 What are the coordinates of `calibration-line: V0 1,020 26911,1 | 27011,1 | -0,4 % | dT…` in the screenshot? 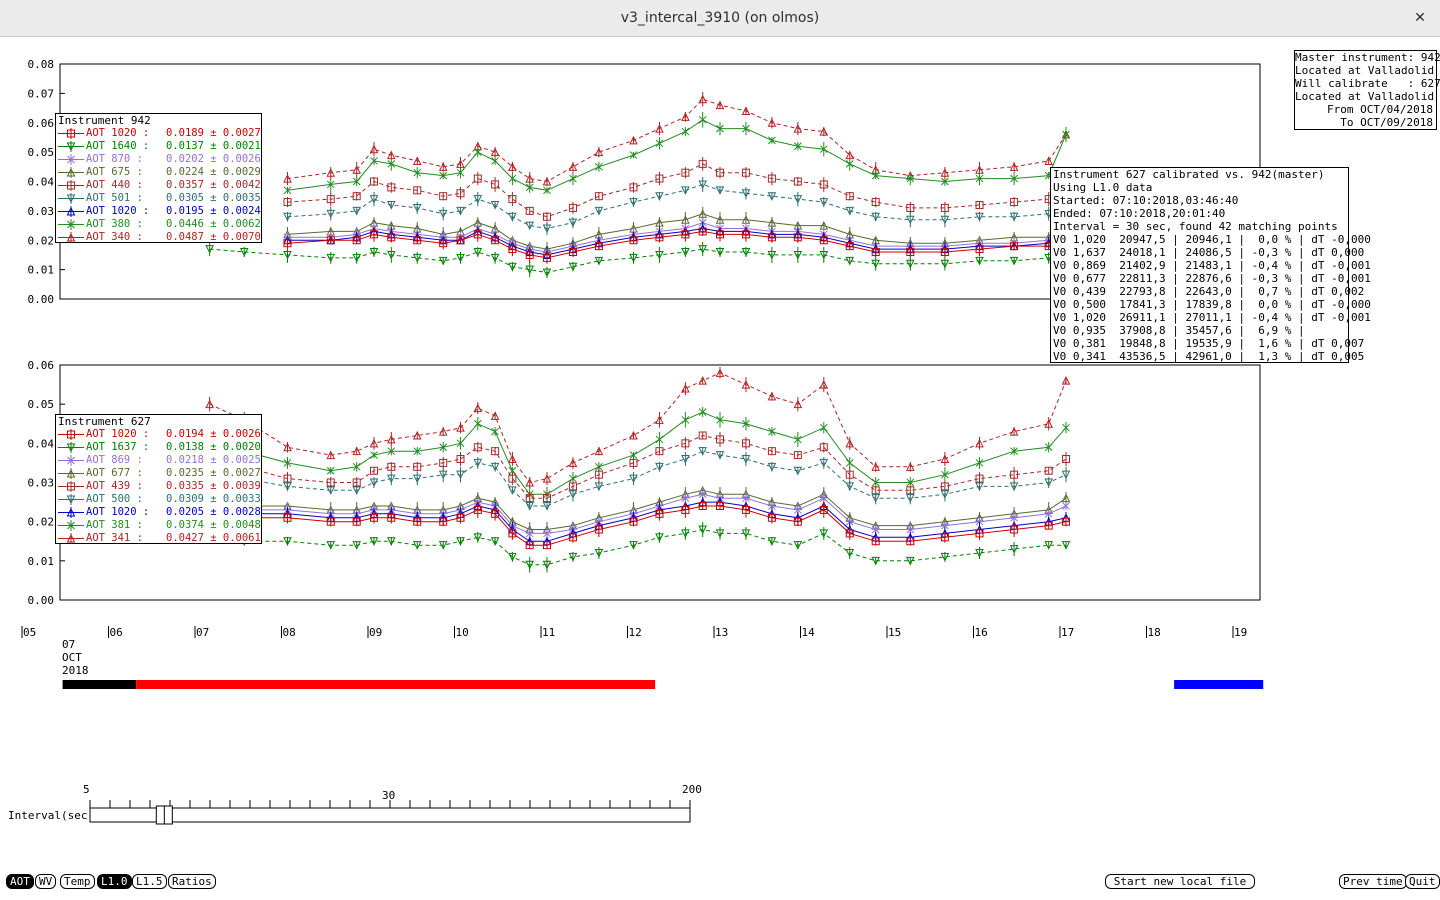 It's located at (1212, 317).